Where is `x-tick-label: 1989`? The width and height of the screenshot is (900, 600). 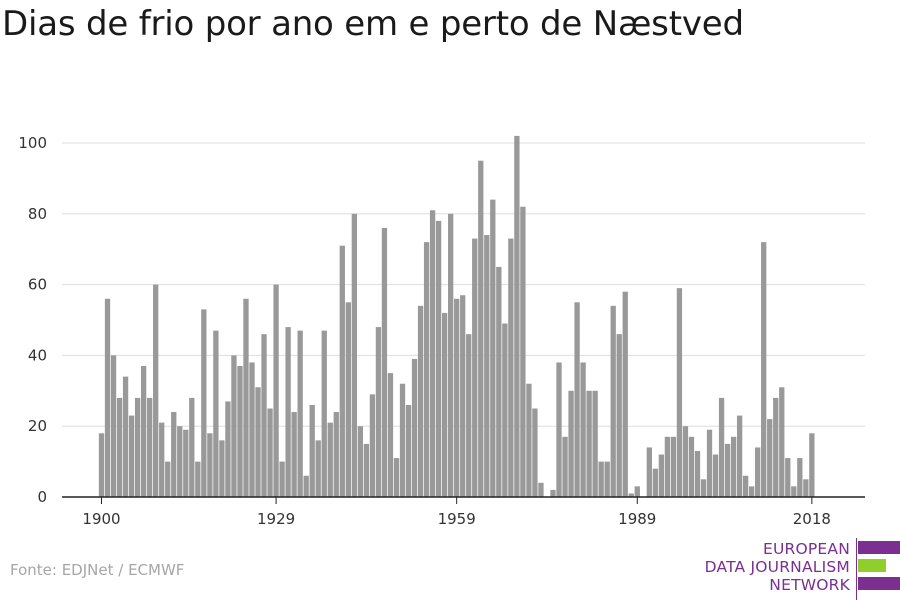
x-tick-label: 1989 is located at coordinates (637, 519).